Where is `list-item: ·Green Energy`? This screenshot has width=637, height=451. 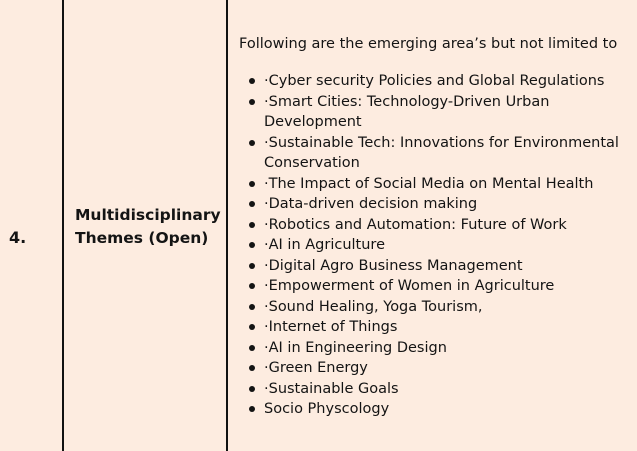 list-item: ·Green Energy is located at coordinates (430, 368).